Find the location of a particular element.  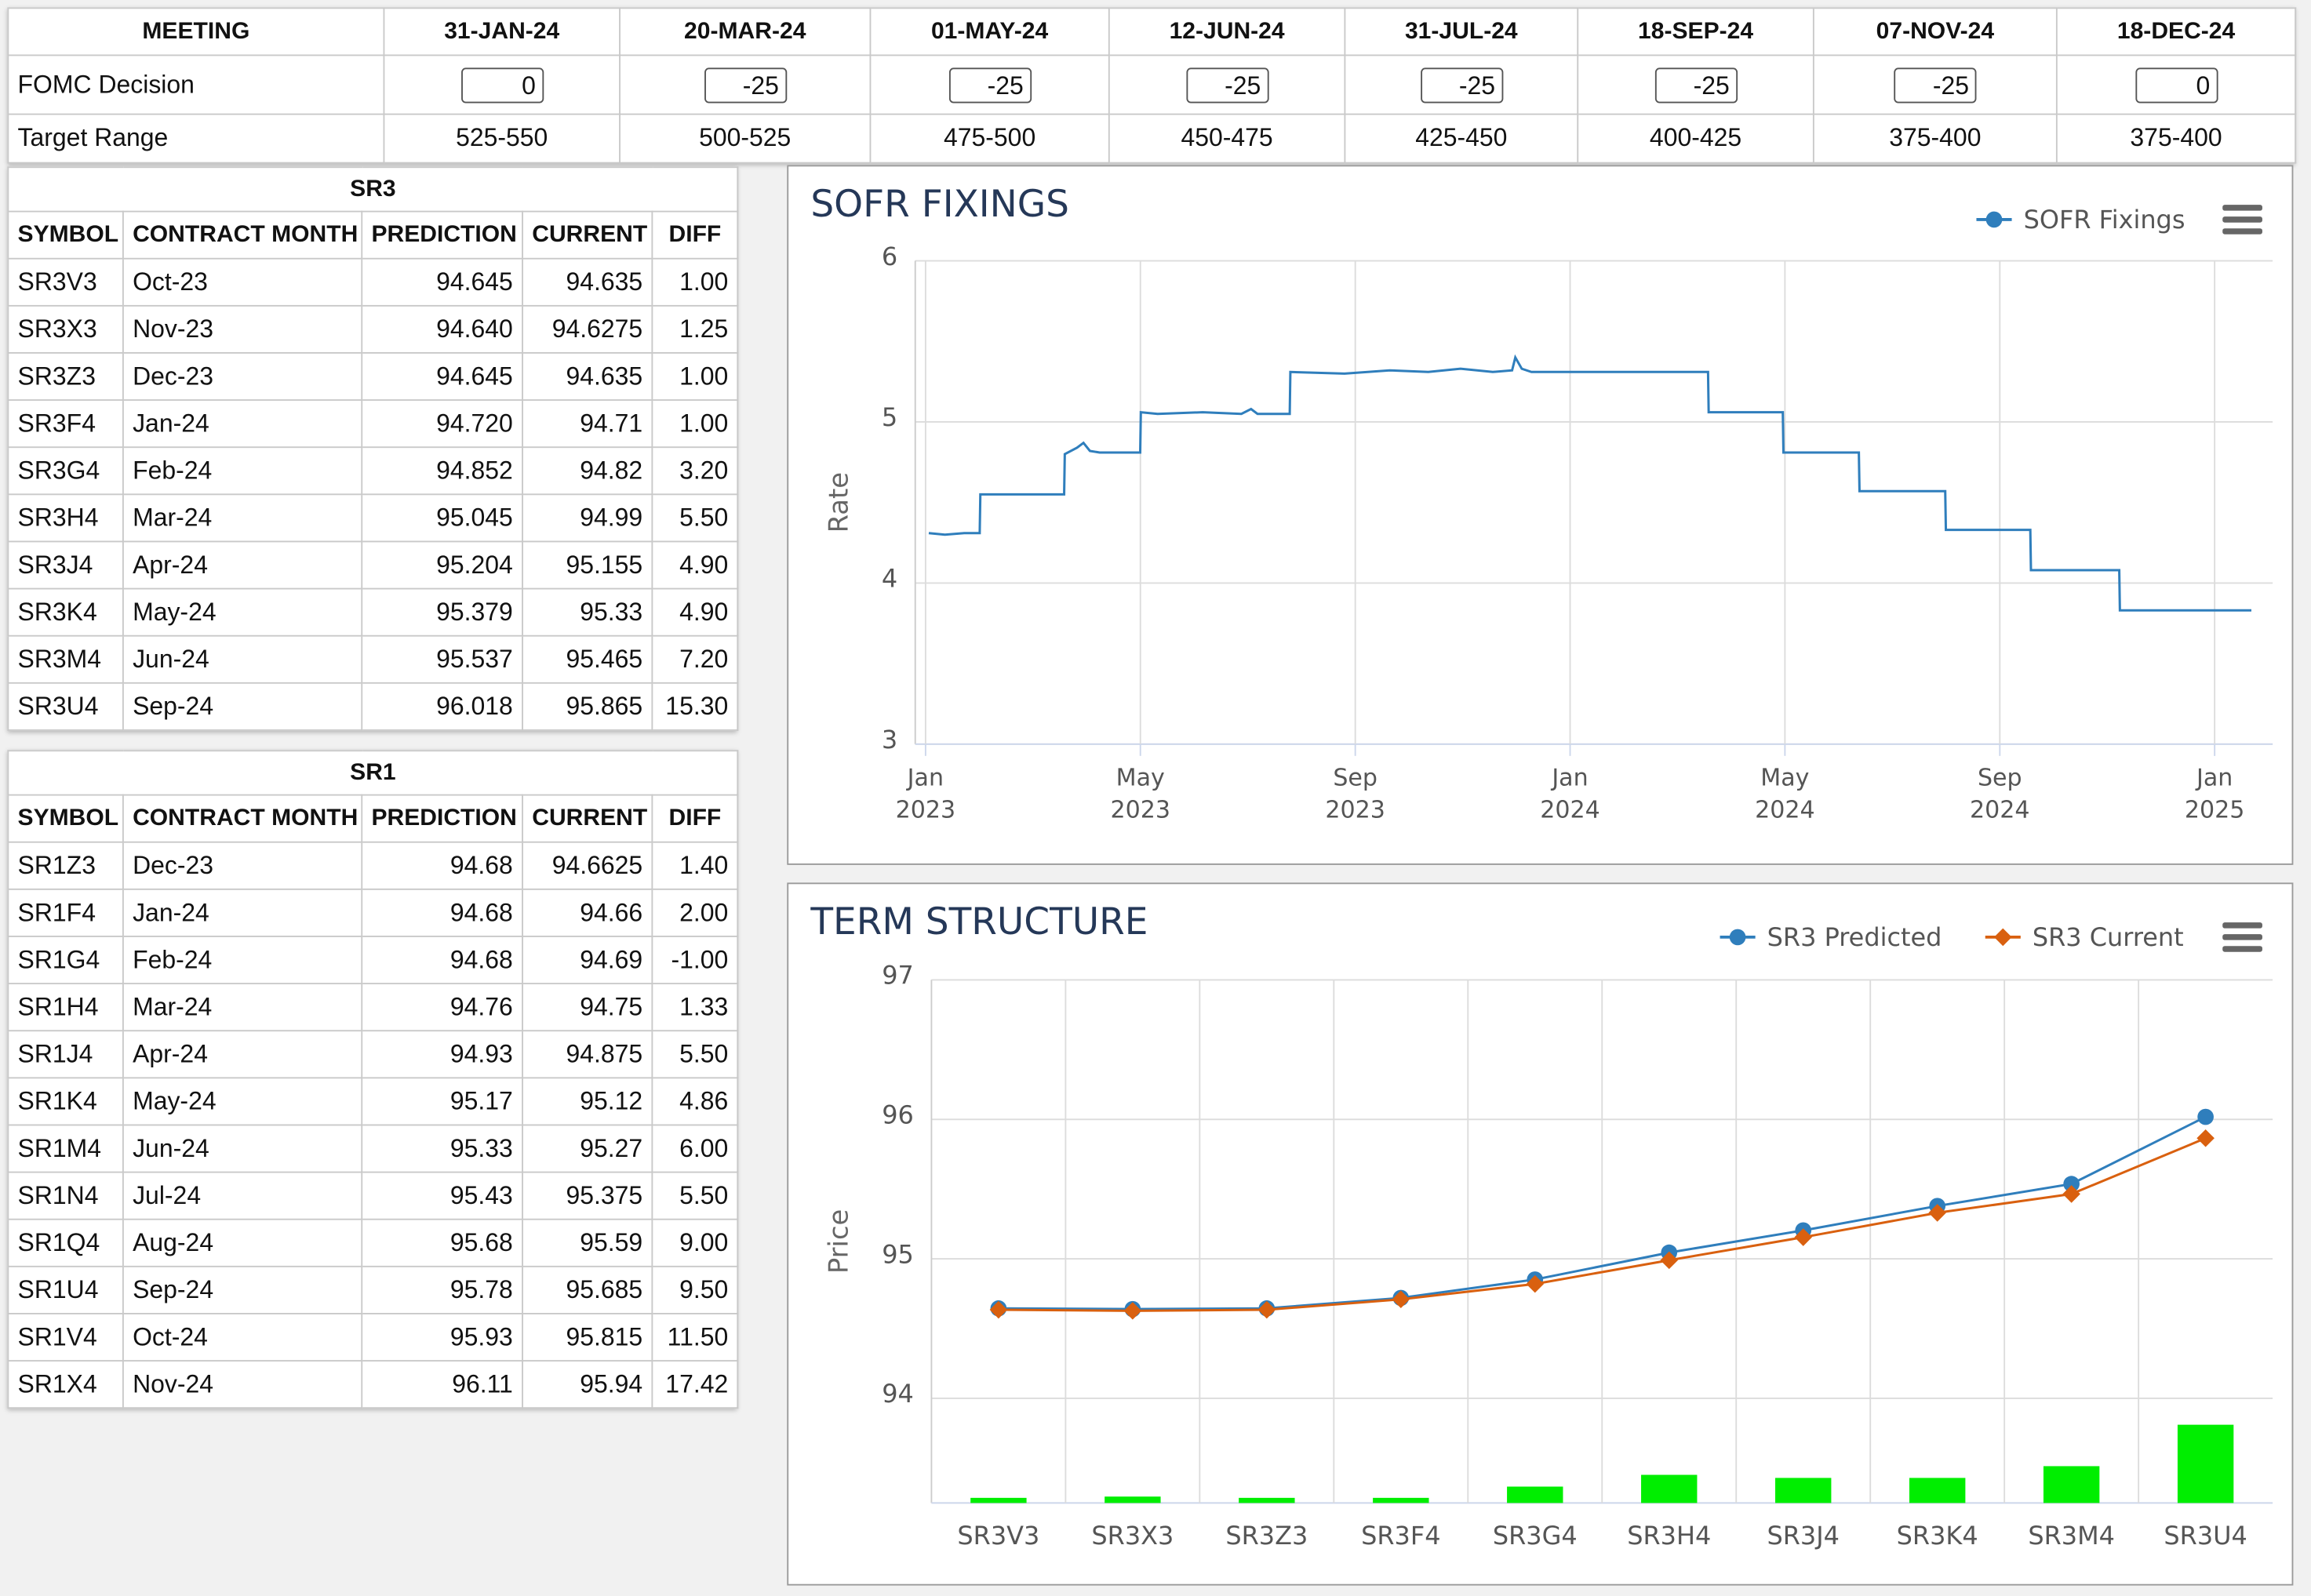

cell: 2.00 is located at coordinates (695, 913).